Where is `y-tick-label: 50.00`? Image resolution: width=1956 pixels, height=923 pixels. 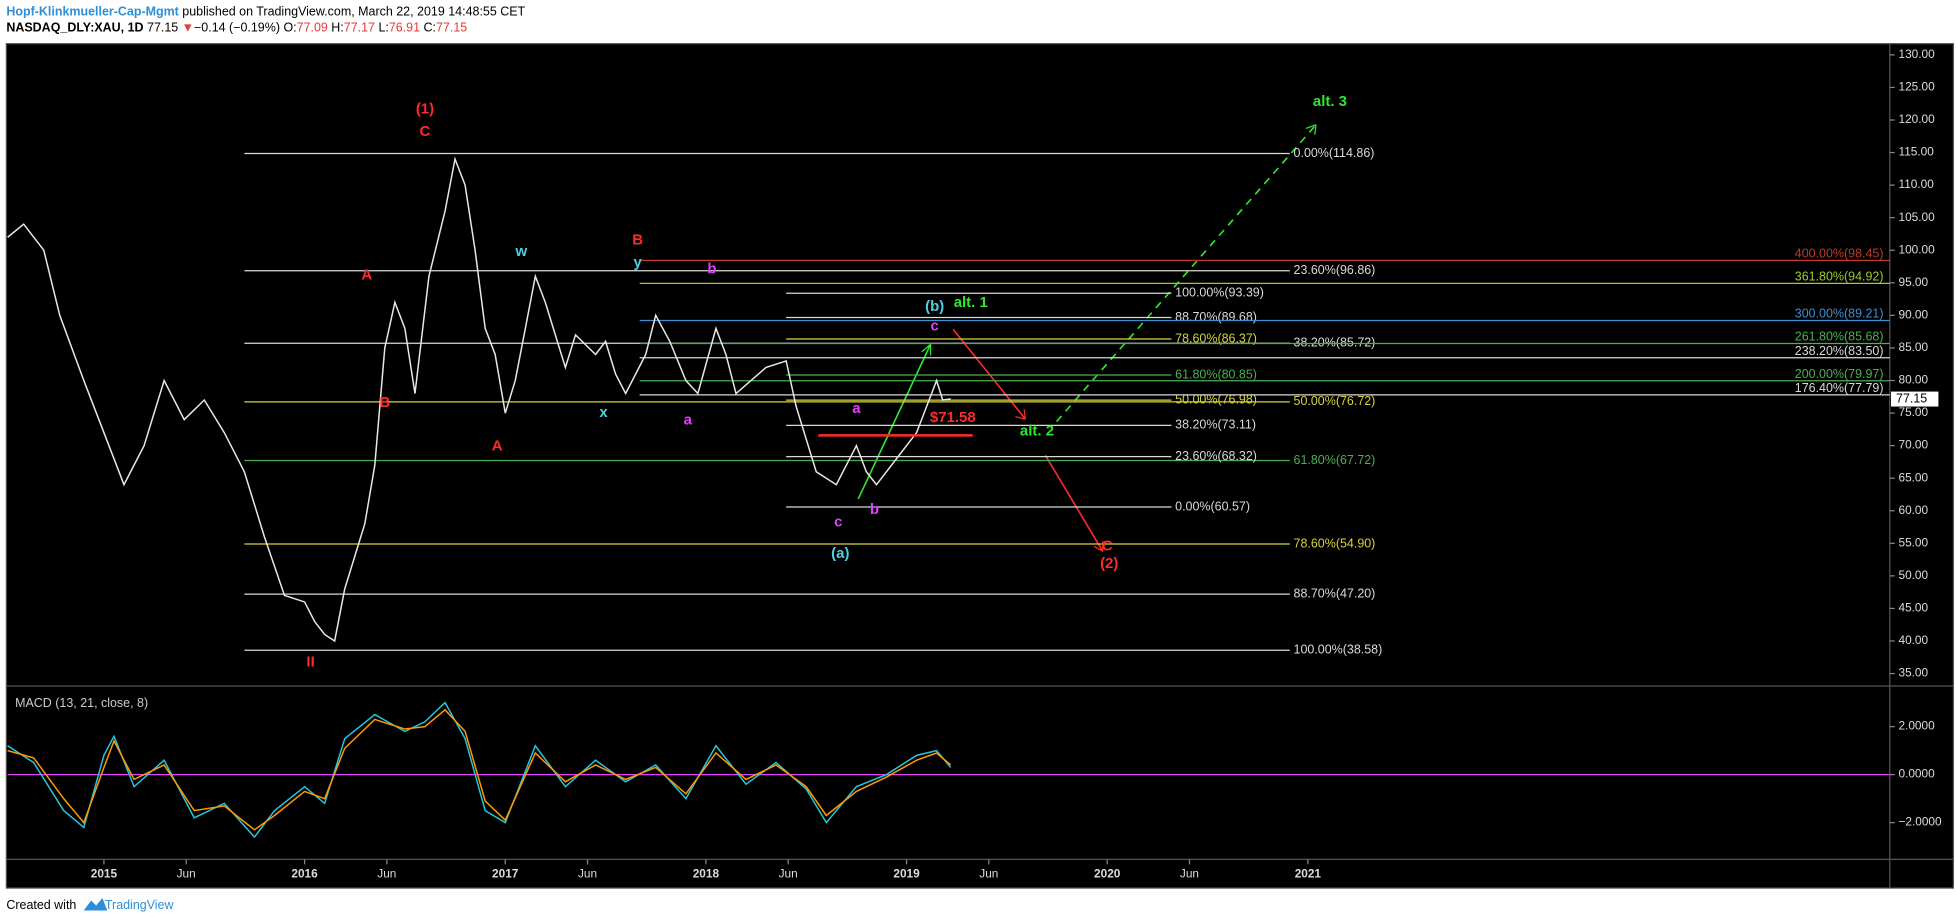
y-tick-label: 50.00 is located at coordinates (1914, 575).